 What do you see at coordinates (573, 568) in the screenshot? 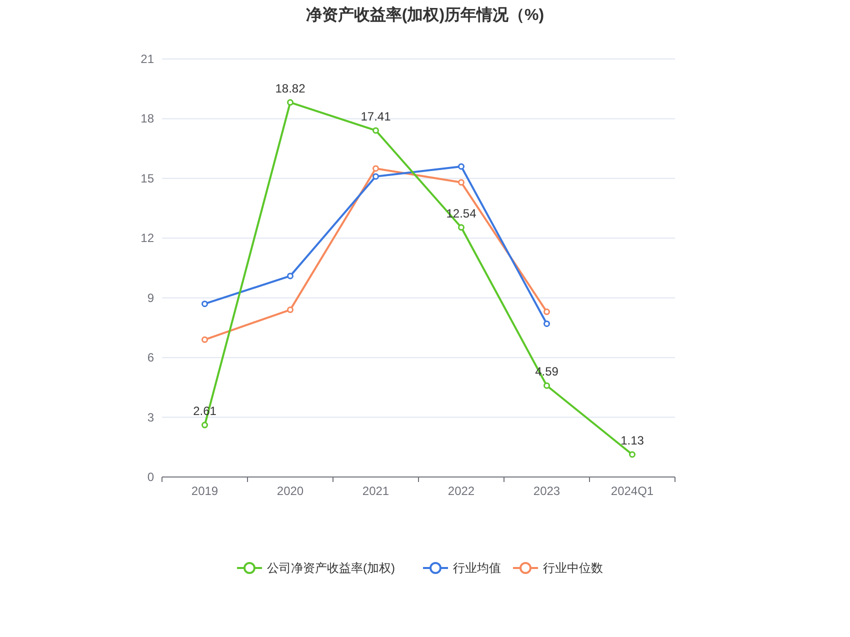
I see `legend-label: 行业中位数` at bounding box center [573, 568].